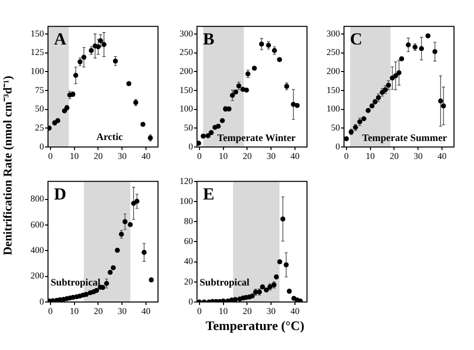  I want to click on chart-title: D, so click(60, 194).